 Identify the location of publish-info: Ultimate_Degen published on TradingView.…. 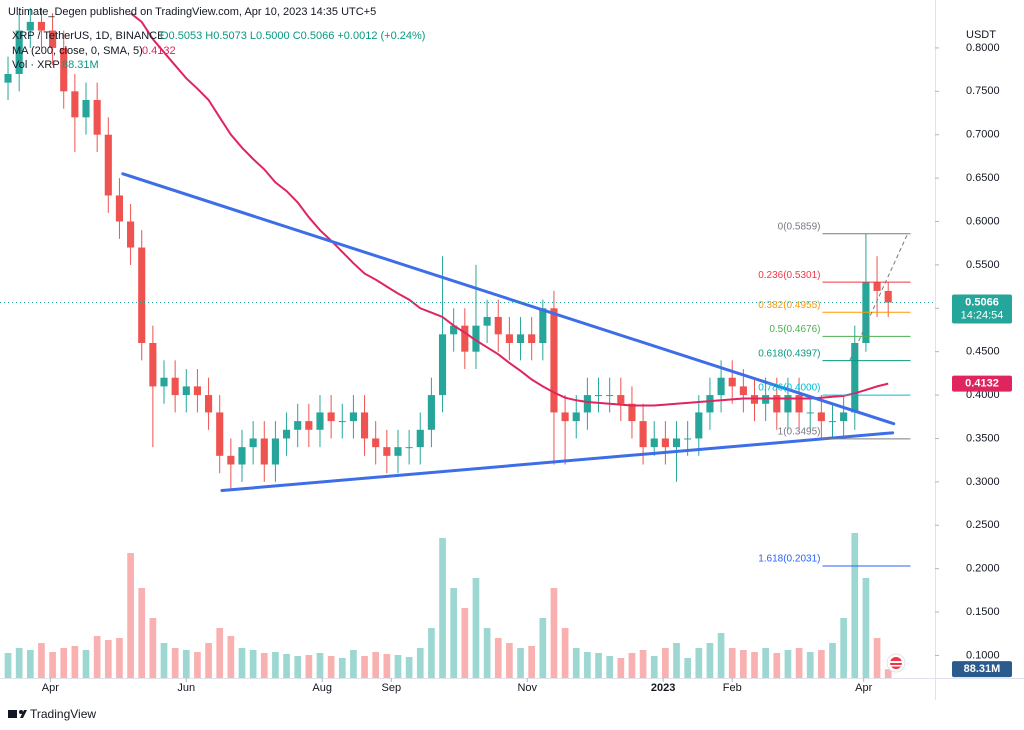
(192, 12).